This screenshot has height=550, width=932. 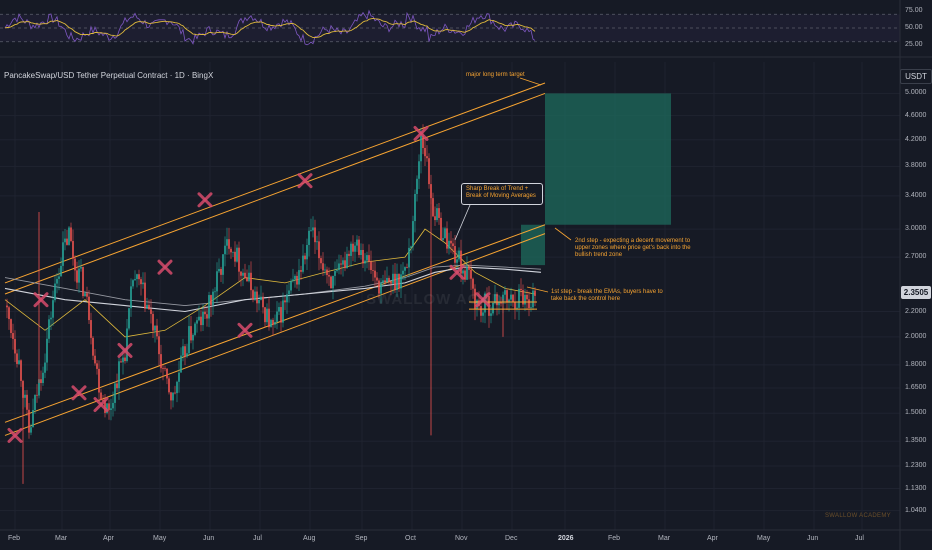 What do you see at coordinates (916, 76) in the screenshot?
I see `currency-label: USDT` at bounding box center [916, 76].